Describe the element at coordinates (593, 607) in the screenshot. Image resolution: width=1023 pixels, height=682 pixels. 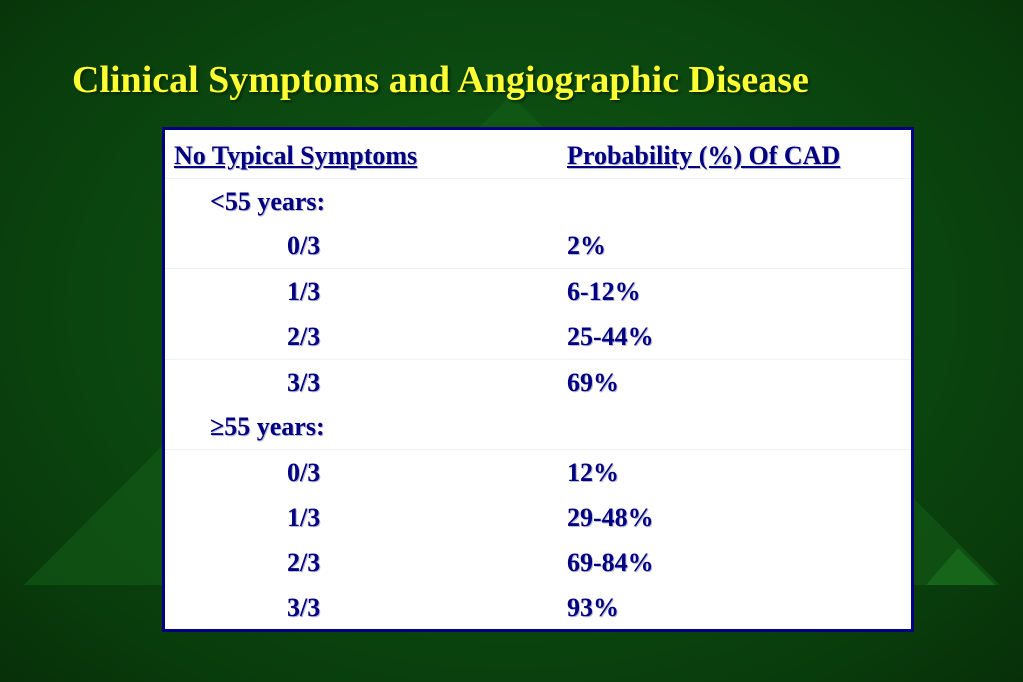
I see `probability-value: 93%` at that location.